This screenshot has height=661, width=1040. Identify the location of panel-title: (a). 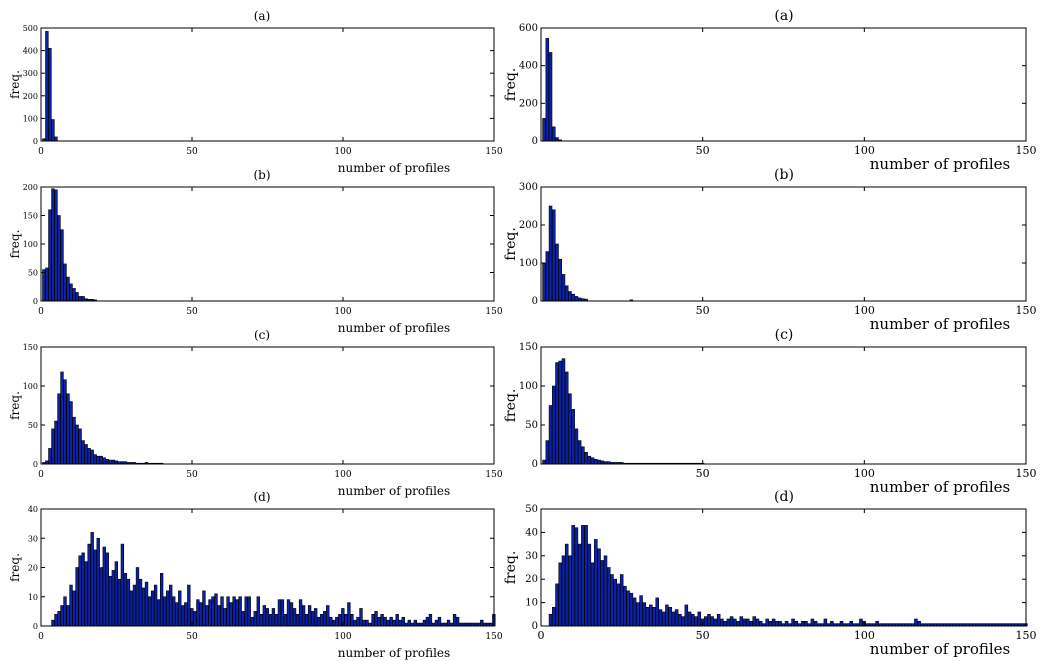
(262, 16).